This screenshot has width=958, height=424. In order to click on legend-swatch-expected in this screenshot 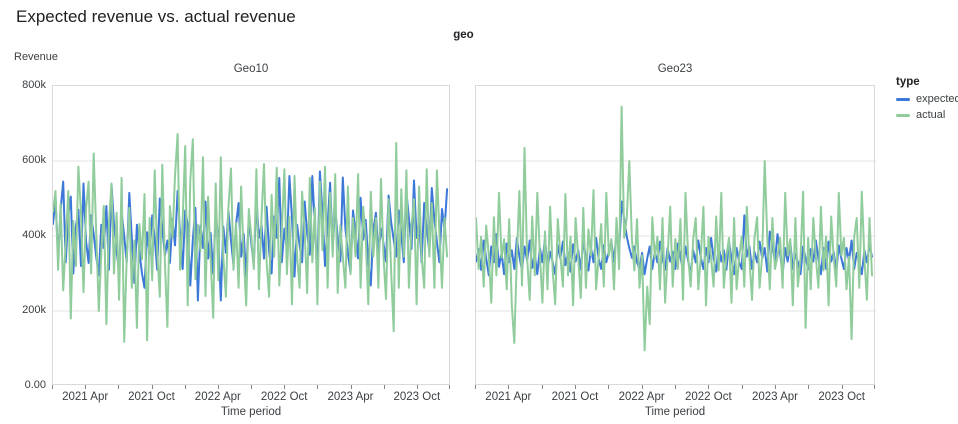, I will do `click(903, 99)`.